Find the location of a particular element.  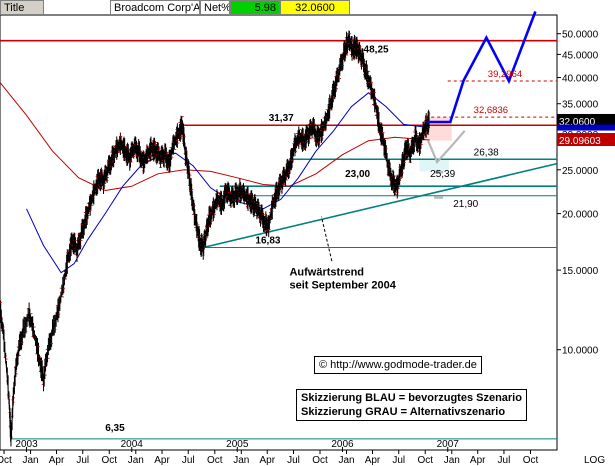

x-tick-label-5: Jan is located at coordinates (136, 460).